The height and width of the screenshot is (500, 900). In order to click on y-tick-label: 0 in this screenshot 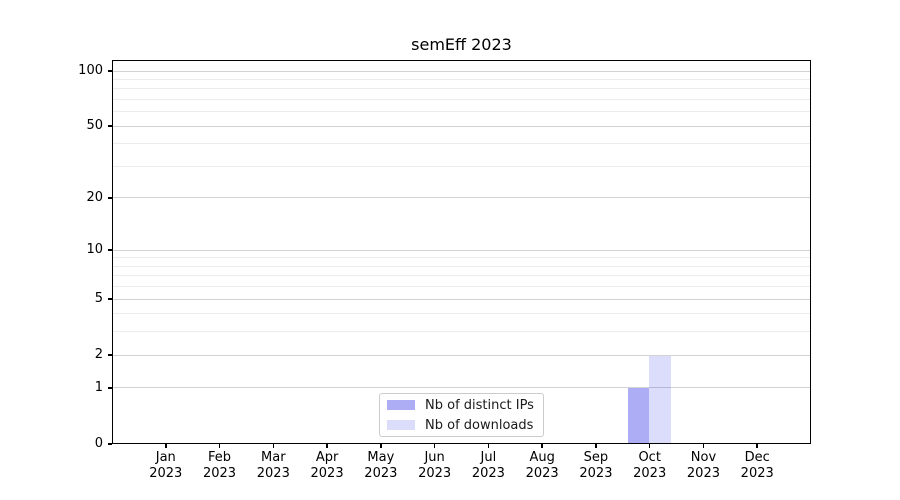, I will do `click(98, 443)`.